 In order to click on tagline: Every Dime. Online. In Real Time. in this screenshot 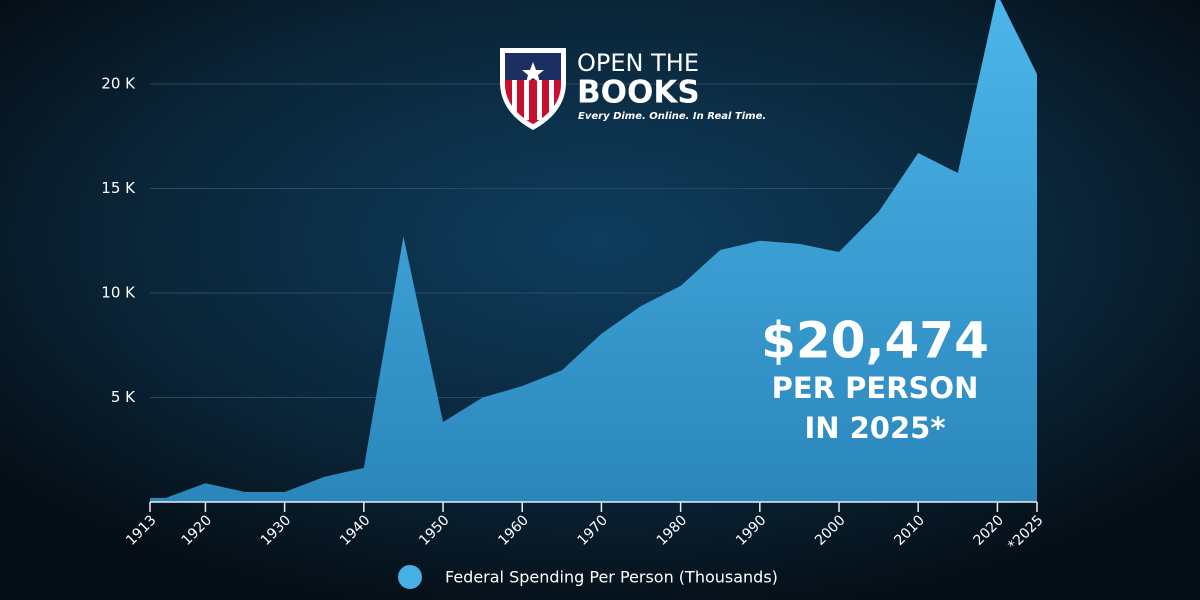, I will do `click(672, 116)`.